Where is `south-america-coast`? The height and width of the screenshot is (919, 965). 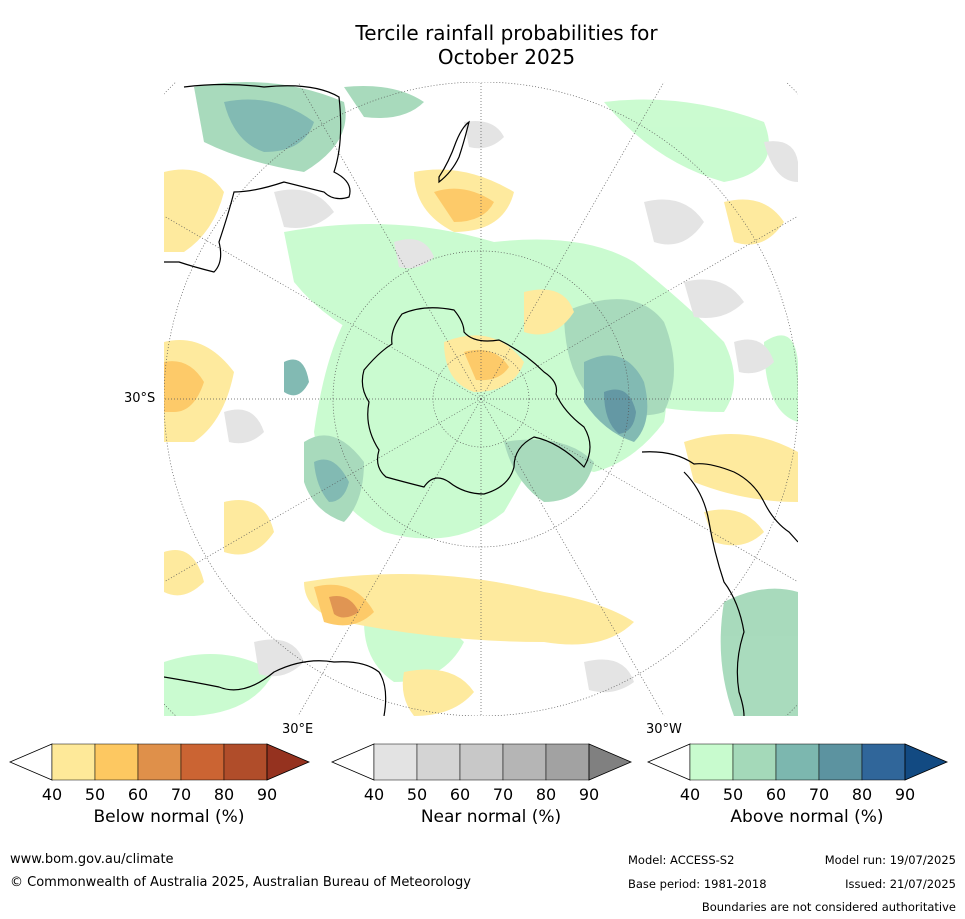
south-america-coast is located at coordinates (719, 583).